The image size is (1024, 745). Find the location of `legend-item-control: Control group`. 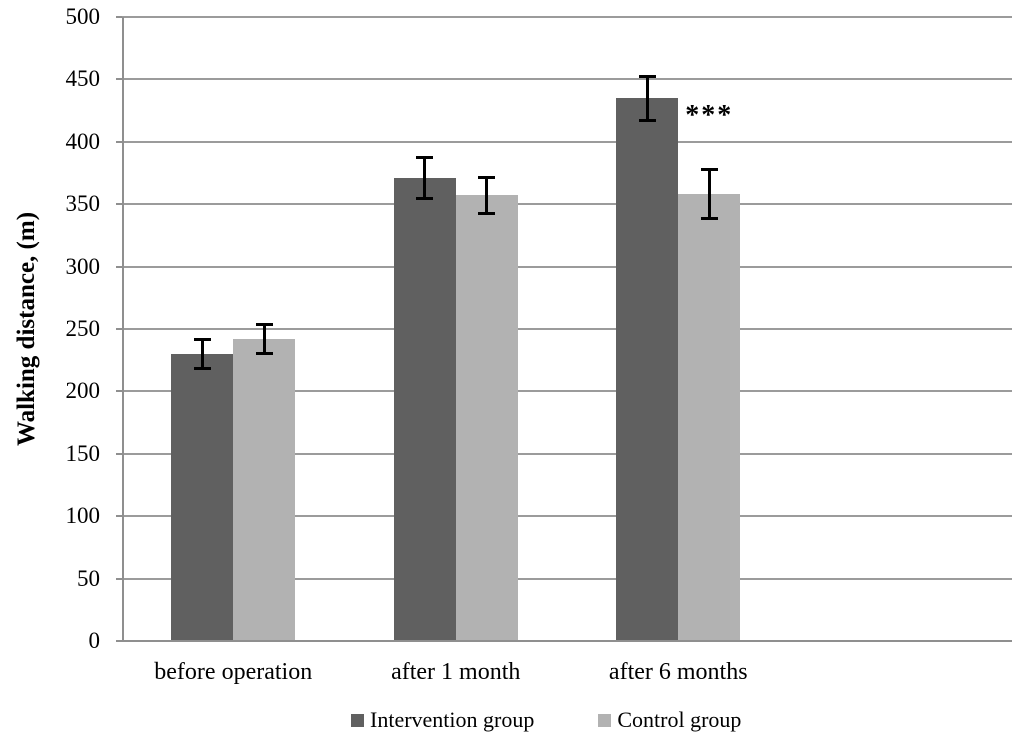

legend-item-control: Control group is located at coordinates (669, 720).